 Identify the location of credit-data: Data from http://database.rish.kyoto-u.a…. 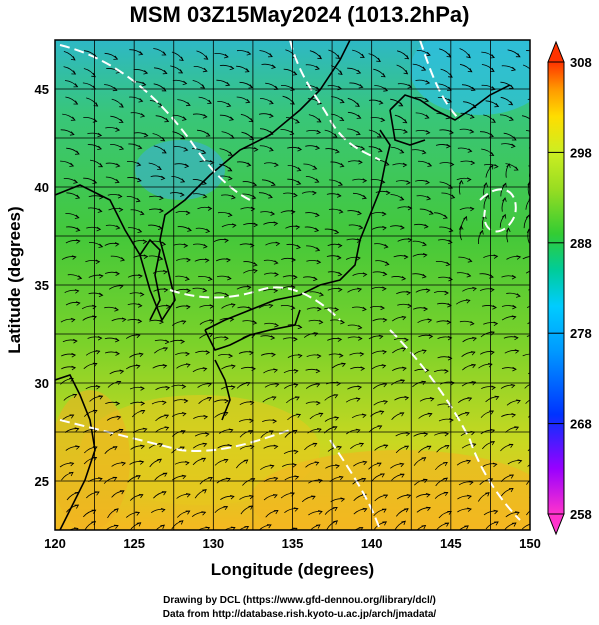
(299, 614).